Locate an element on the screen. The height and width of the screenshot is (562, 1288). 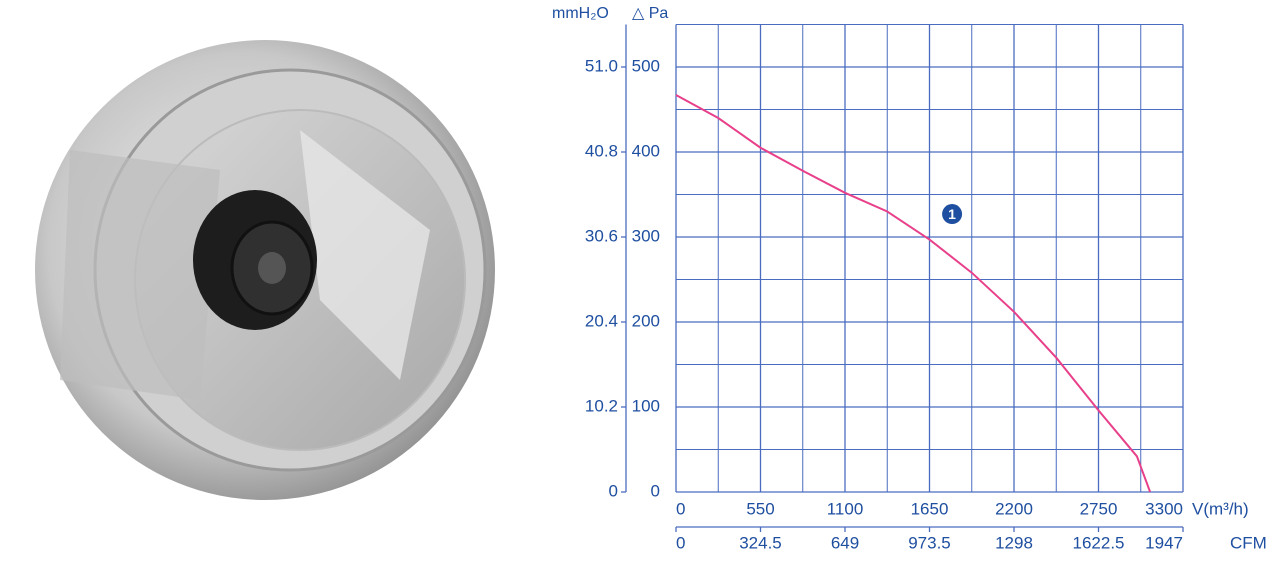
x2-tick-label: 324.5 is located at coordinates (760, 542).